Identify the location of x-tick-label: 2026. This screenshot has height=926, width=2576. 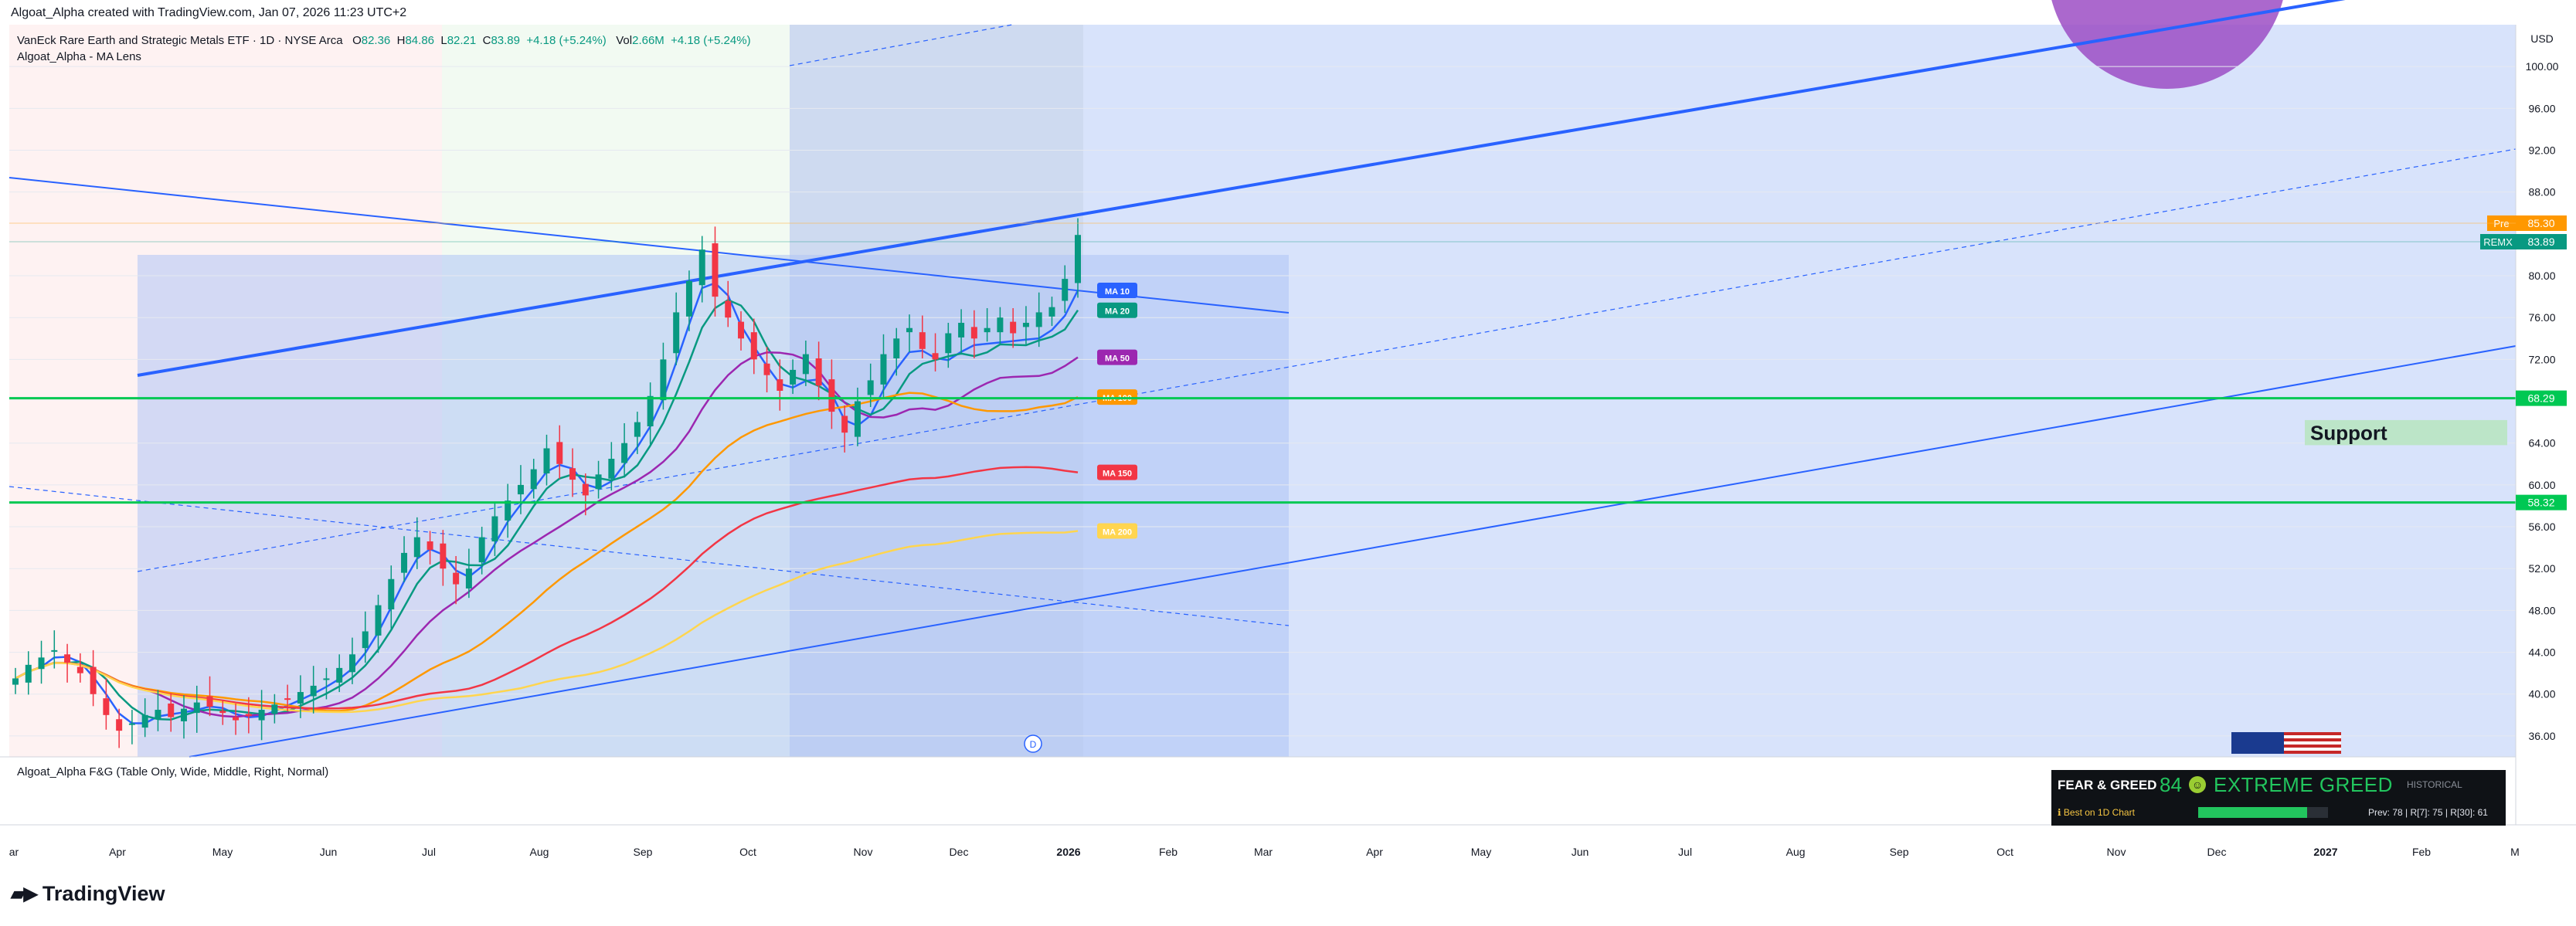
(1068, 852).